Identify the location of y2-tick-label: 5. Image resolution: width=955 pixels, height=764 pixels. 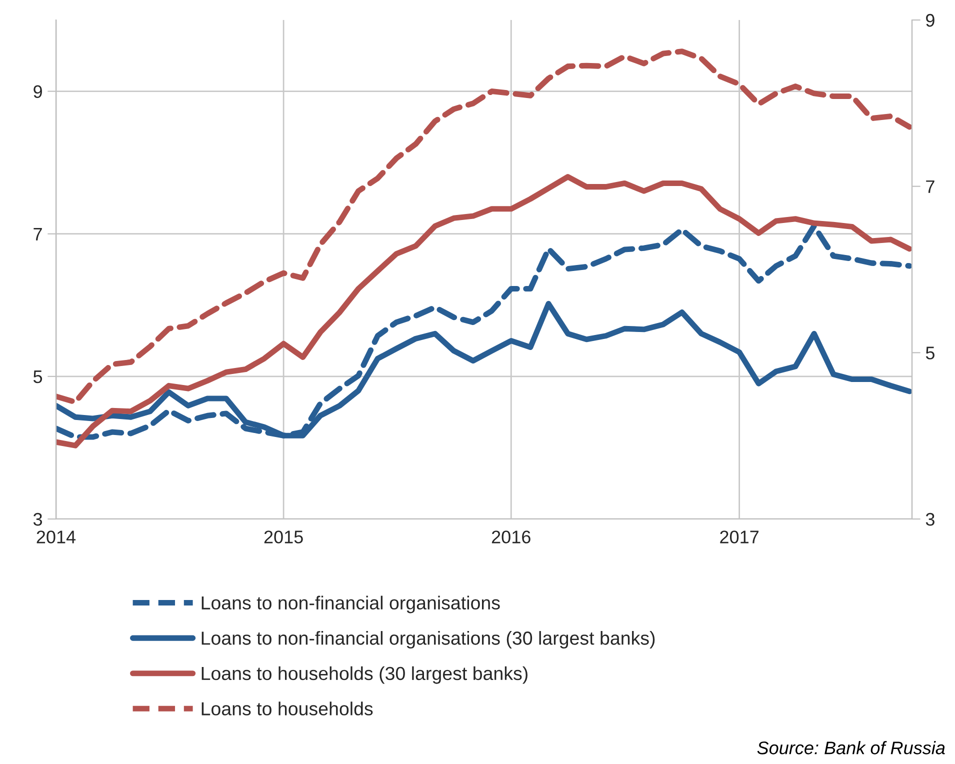
(930, 353).